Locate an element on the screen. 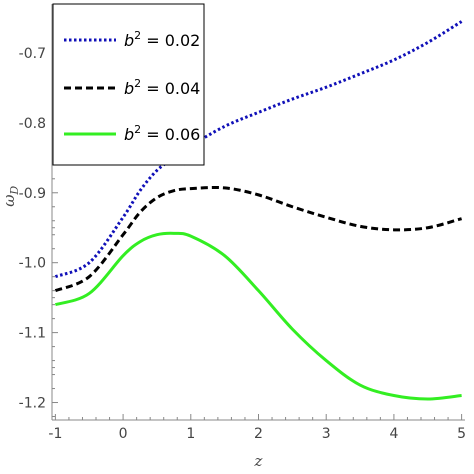 This screenshot has height=474, width=474. y-tick-label: -0.7 is located at coordinates (32, 54).